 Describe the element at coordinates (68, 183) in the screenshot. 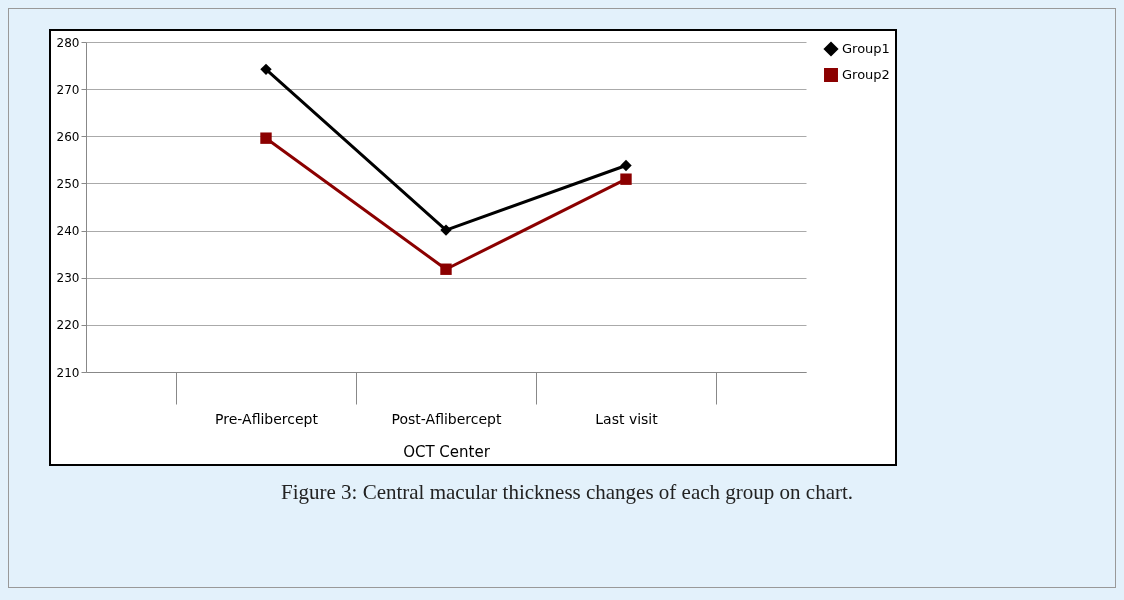

I see `y-tick-label: 250` at that location.